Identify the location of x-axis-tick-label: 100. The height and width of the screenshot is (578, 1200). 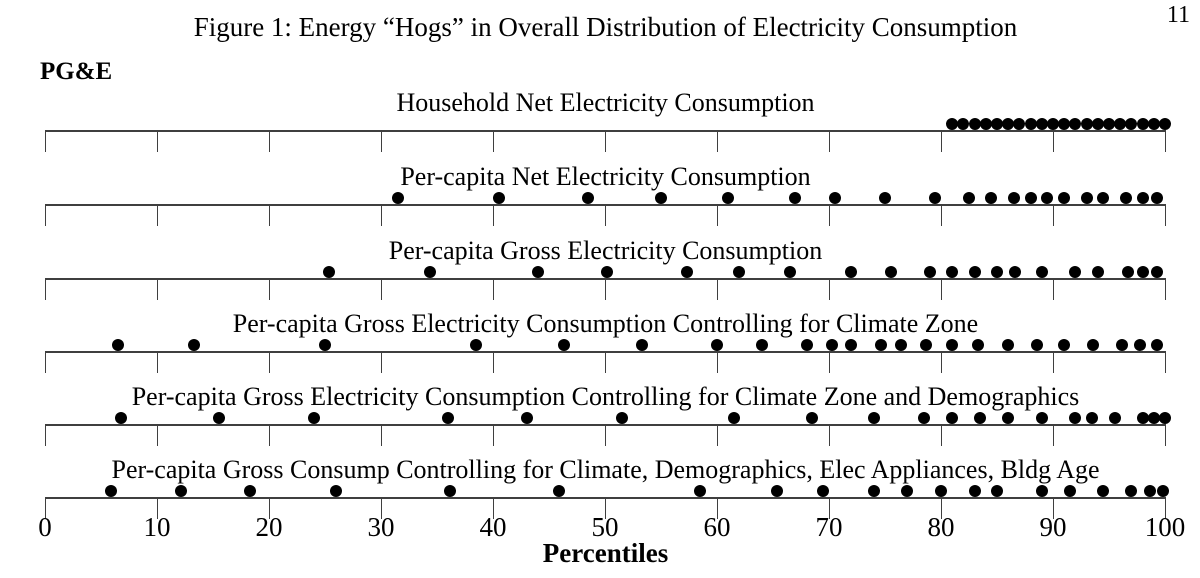
(1165, 527).